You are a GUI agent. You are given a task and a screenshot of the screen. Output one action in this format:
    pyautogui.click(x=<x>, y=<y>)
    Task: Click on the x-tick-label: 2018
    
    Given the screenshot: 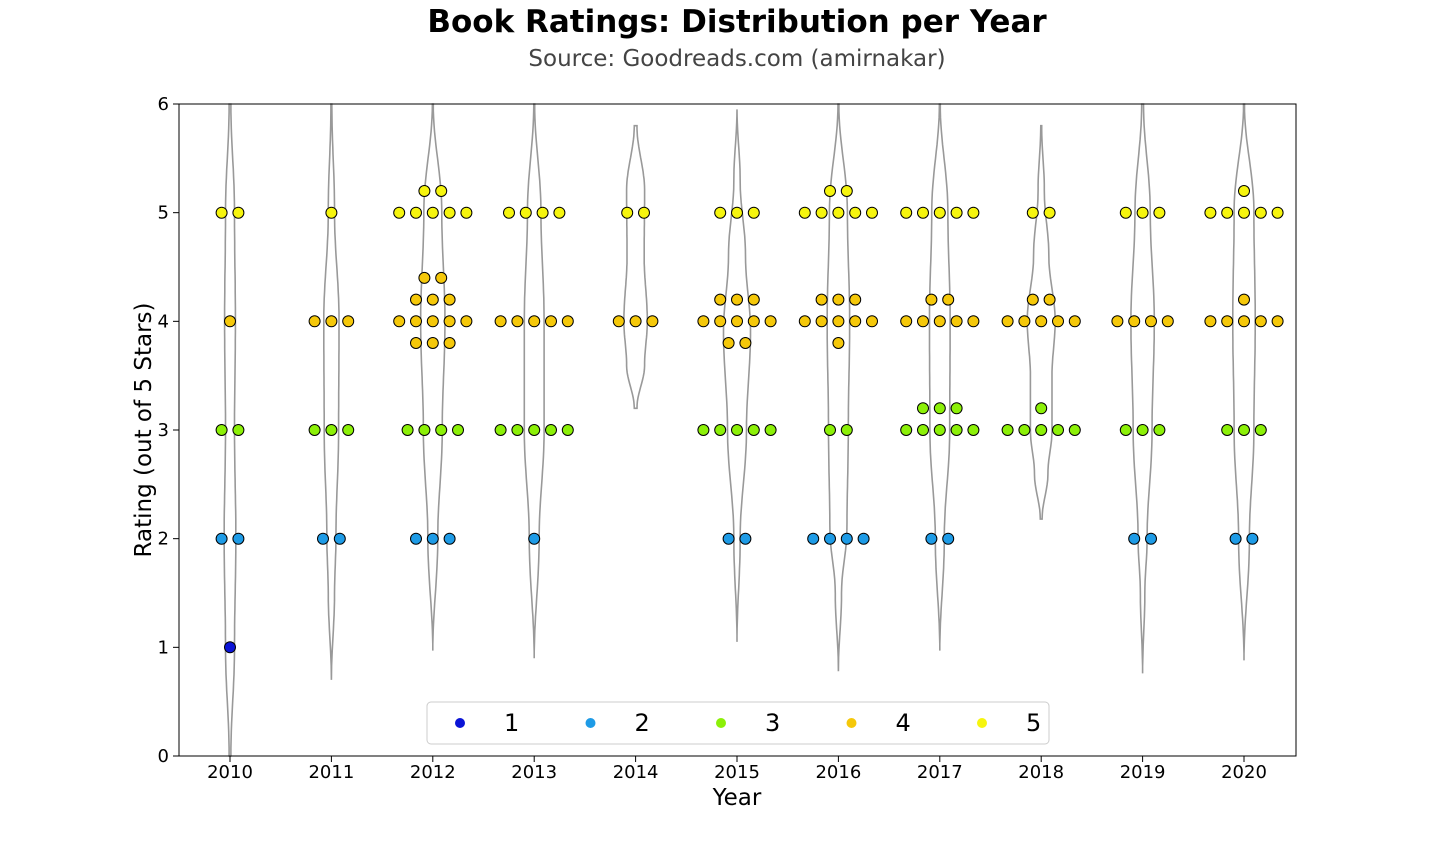 What is the action you would take?
    pyautogui.click(x=1041, y=772)
    